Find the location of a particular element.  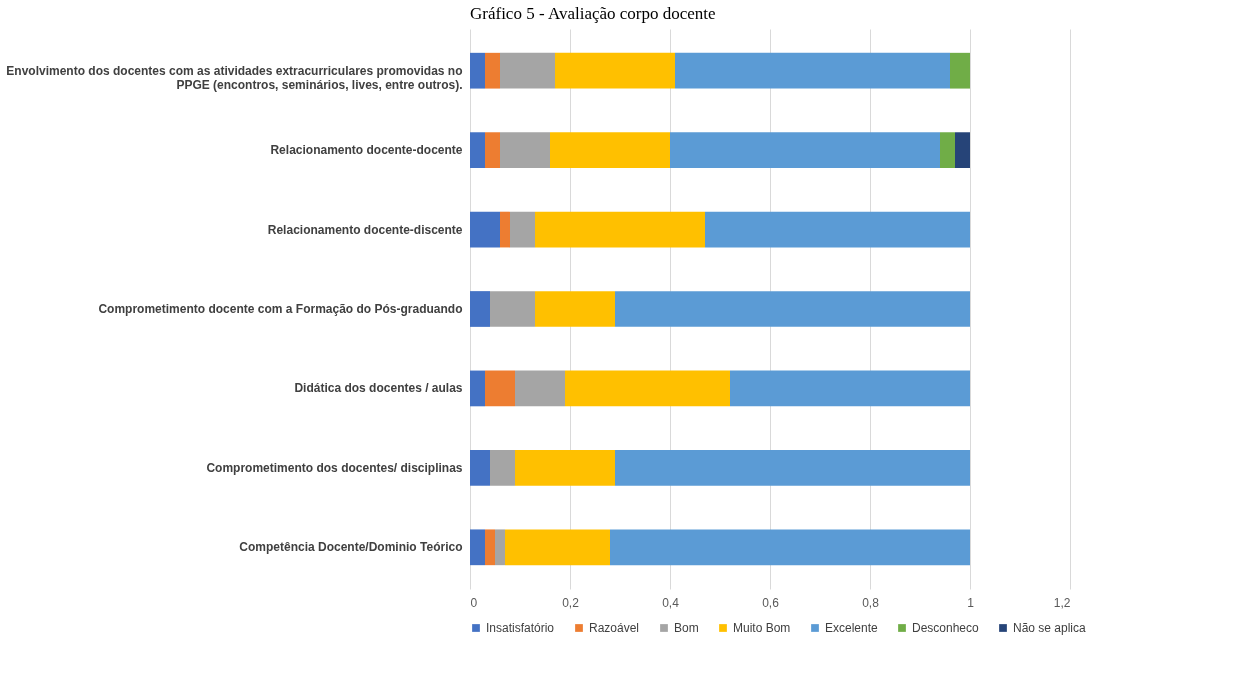

y-tick-label: Competência Docente/Dominio Teórico is located at coordinates (351, 547).